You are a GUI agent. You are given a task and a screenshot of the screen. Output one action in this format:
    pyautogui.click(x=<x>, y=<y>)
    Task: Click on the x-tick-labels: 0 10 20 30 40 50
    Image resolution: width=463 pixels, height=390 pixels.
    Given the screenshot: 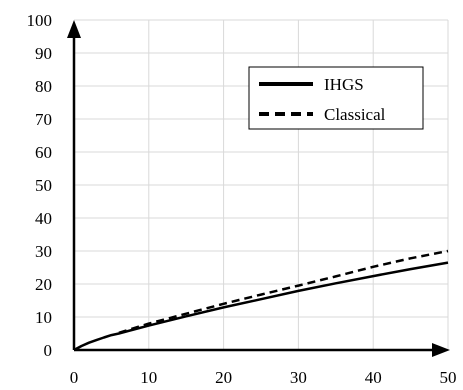 What is the action you would take?
    pyautogui.click(x=263, y=377)
    